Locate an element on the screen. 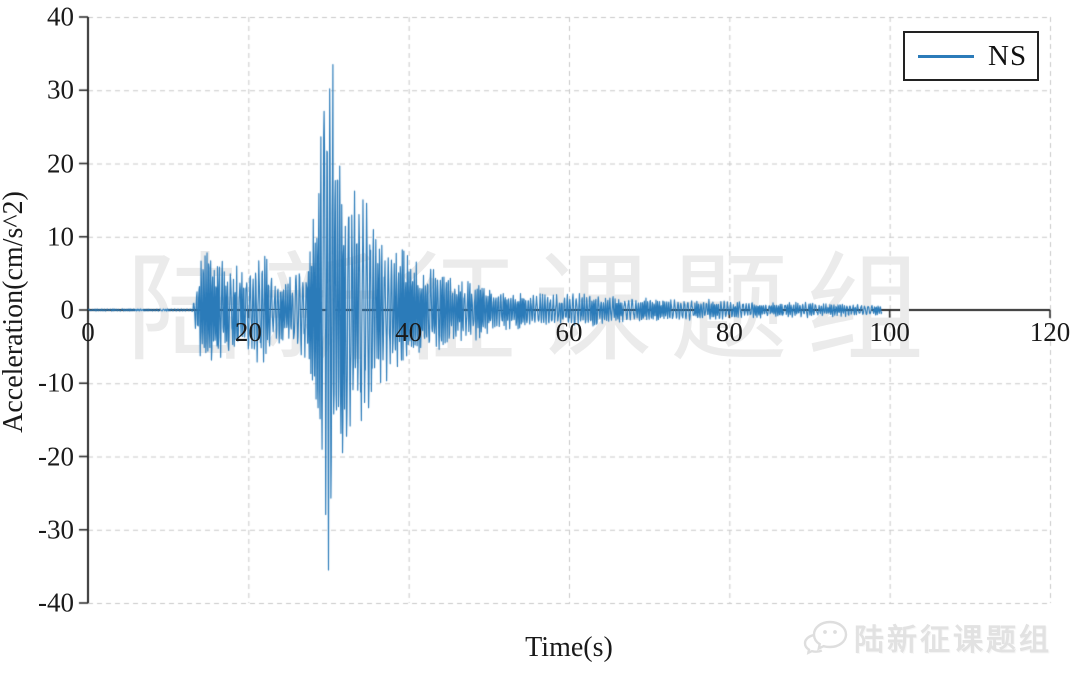  y-axis-title: Acceleration(cm/s^2) is located at coordinates (14, 312).